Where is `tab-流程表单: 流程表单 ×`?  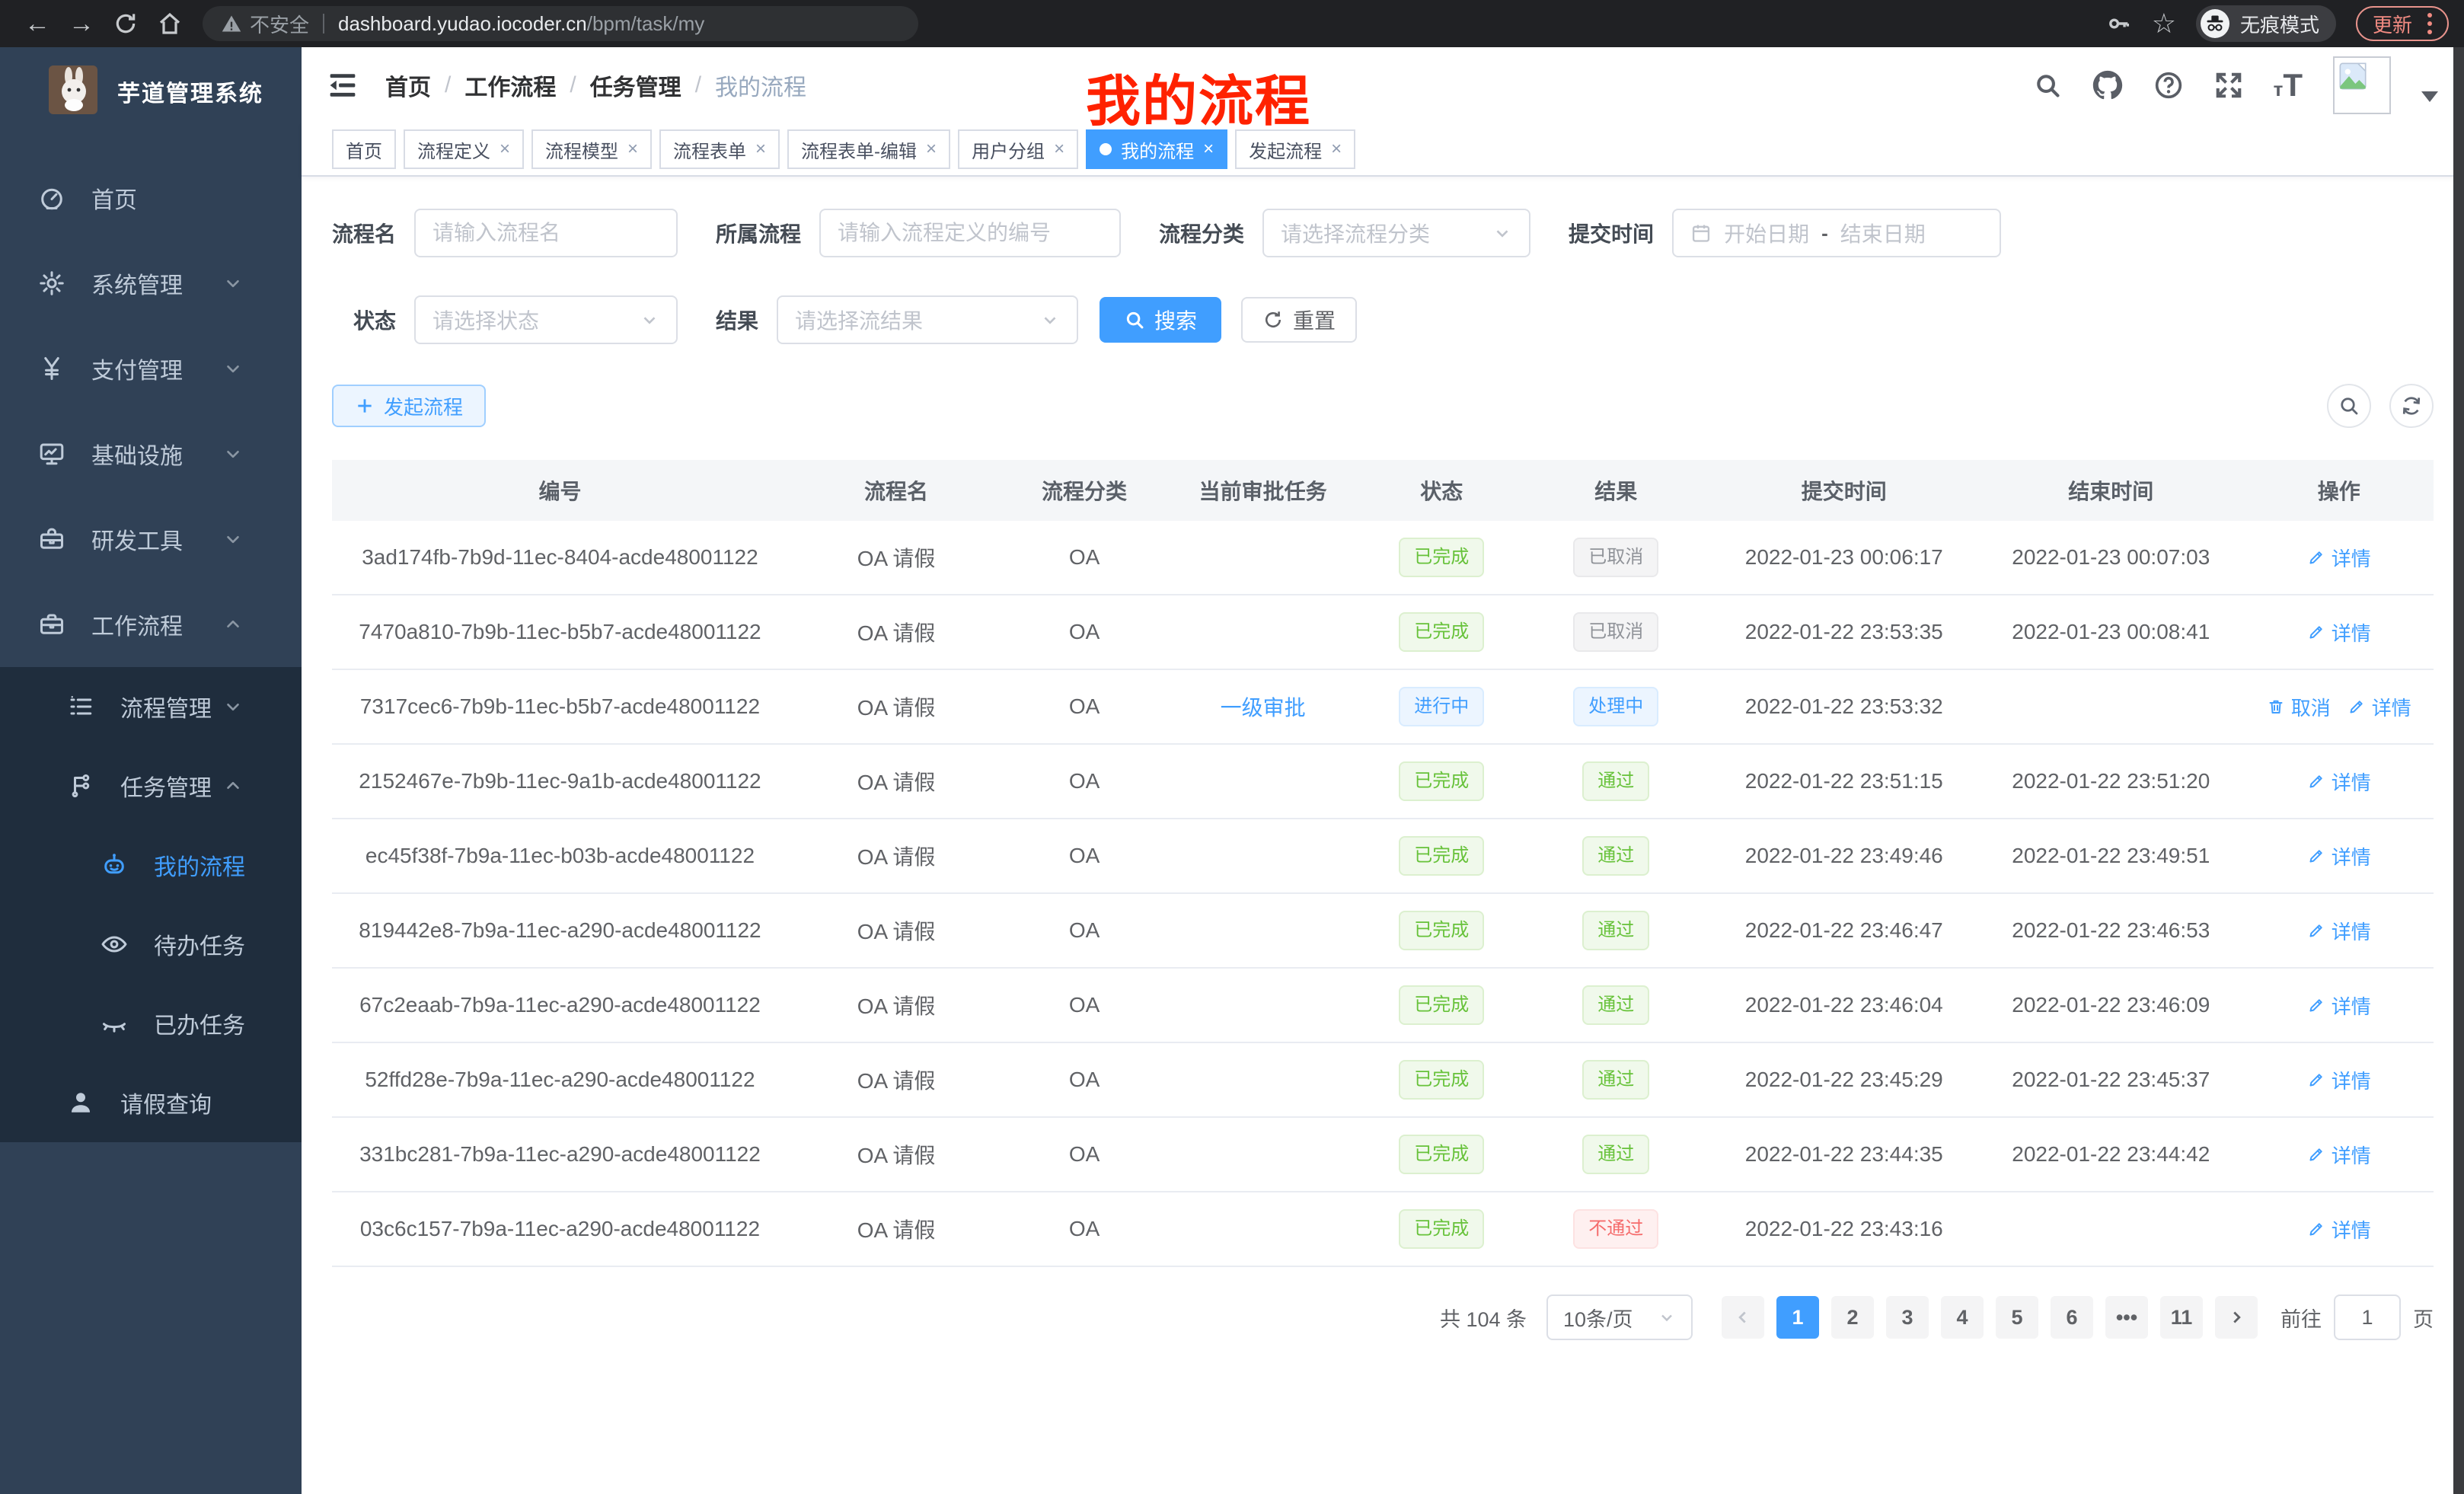
tab-流程表单: 流程表单 × is located at coordinates (719, 149).